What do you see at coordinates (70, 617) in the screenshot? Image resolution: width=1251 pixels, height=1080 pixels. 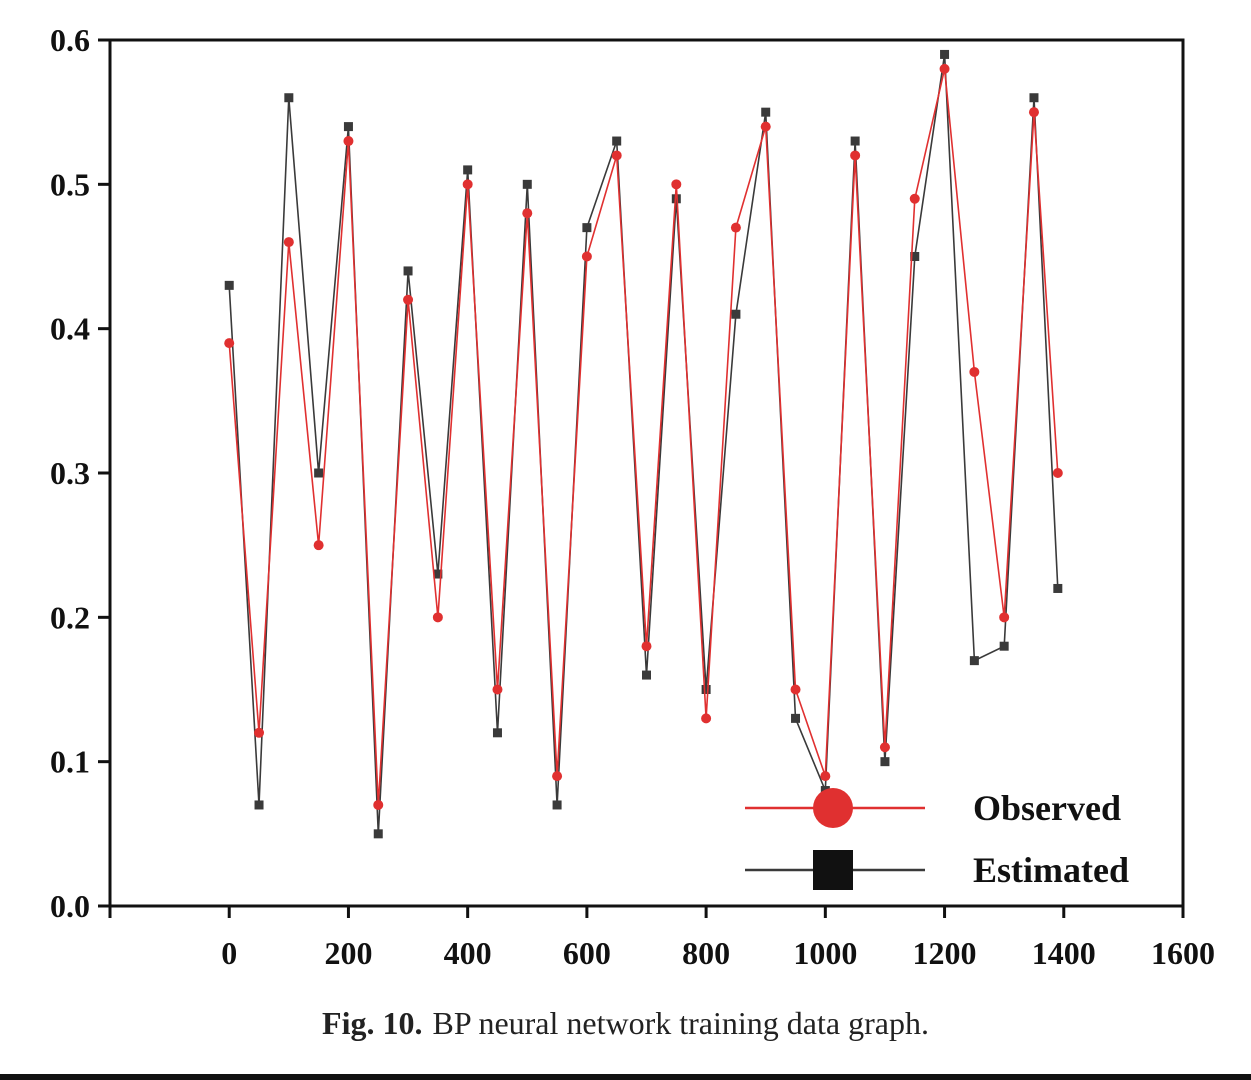 I see `y-tick-label: 0.2` at bounding box center [70, 617].